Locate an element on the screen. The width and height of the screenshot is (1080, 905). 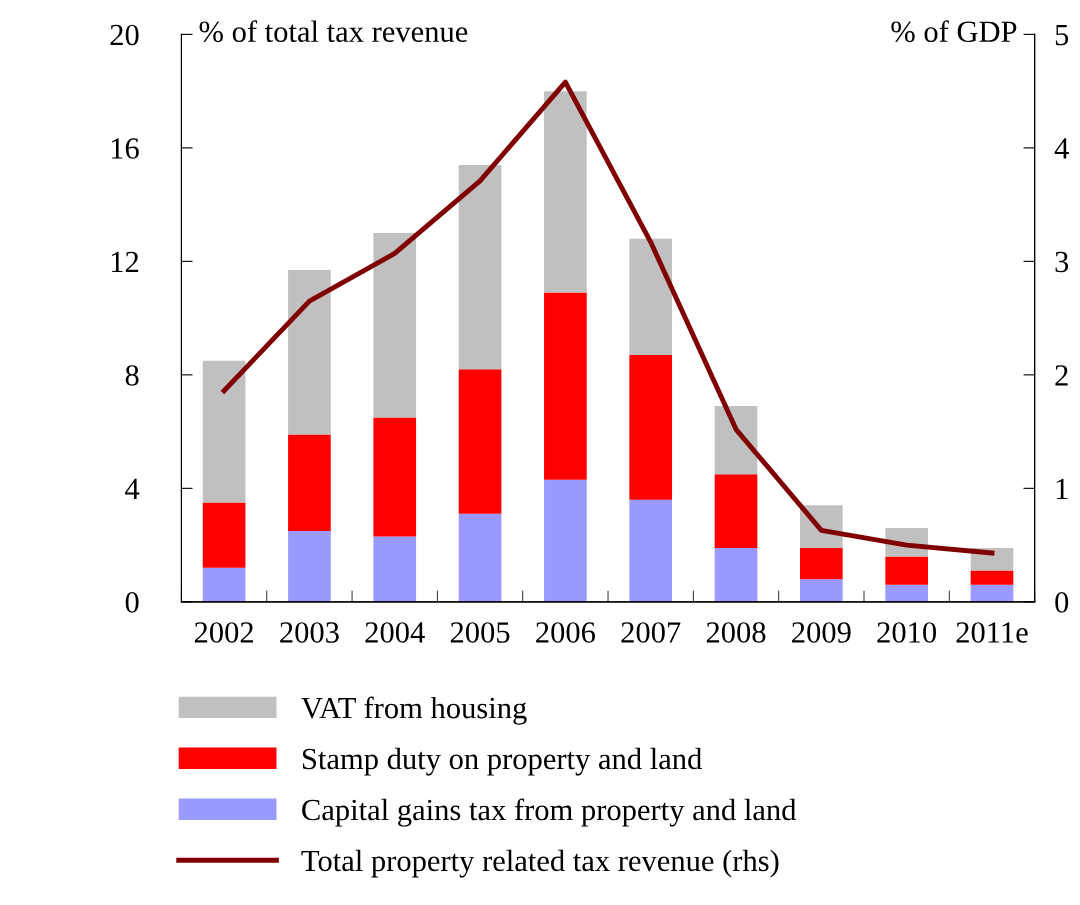
x-tick-label: 2007 is located at coordinates (651, 632).